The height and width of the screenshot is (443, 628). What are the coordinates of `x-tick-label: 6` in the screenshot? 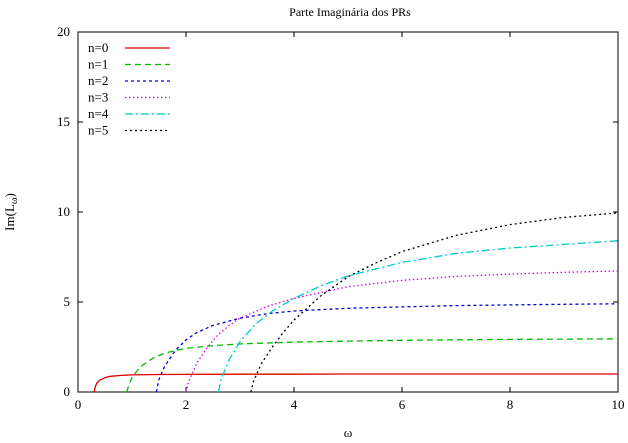 It's located at (402, 404).